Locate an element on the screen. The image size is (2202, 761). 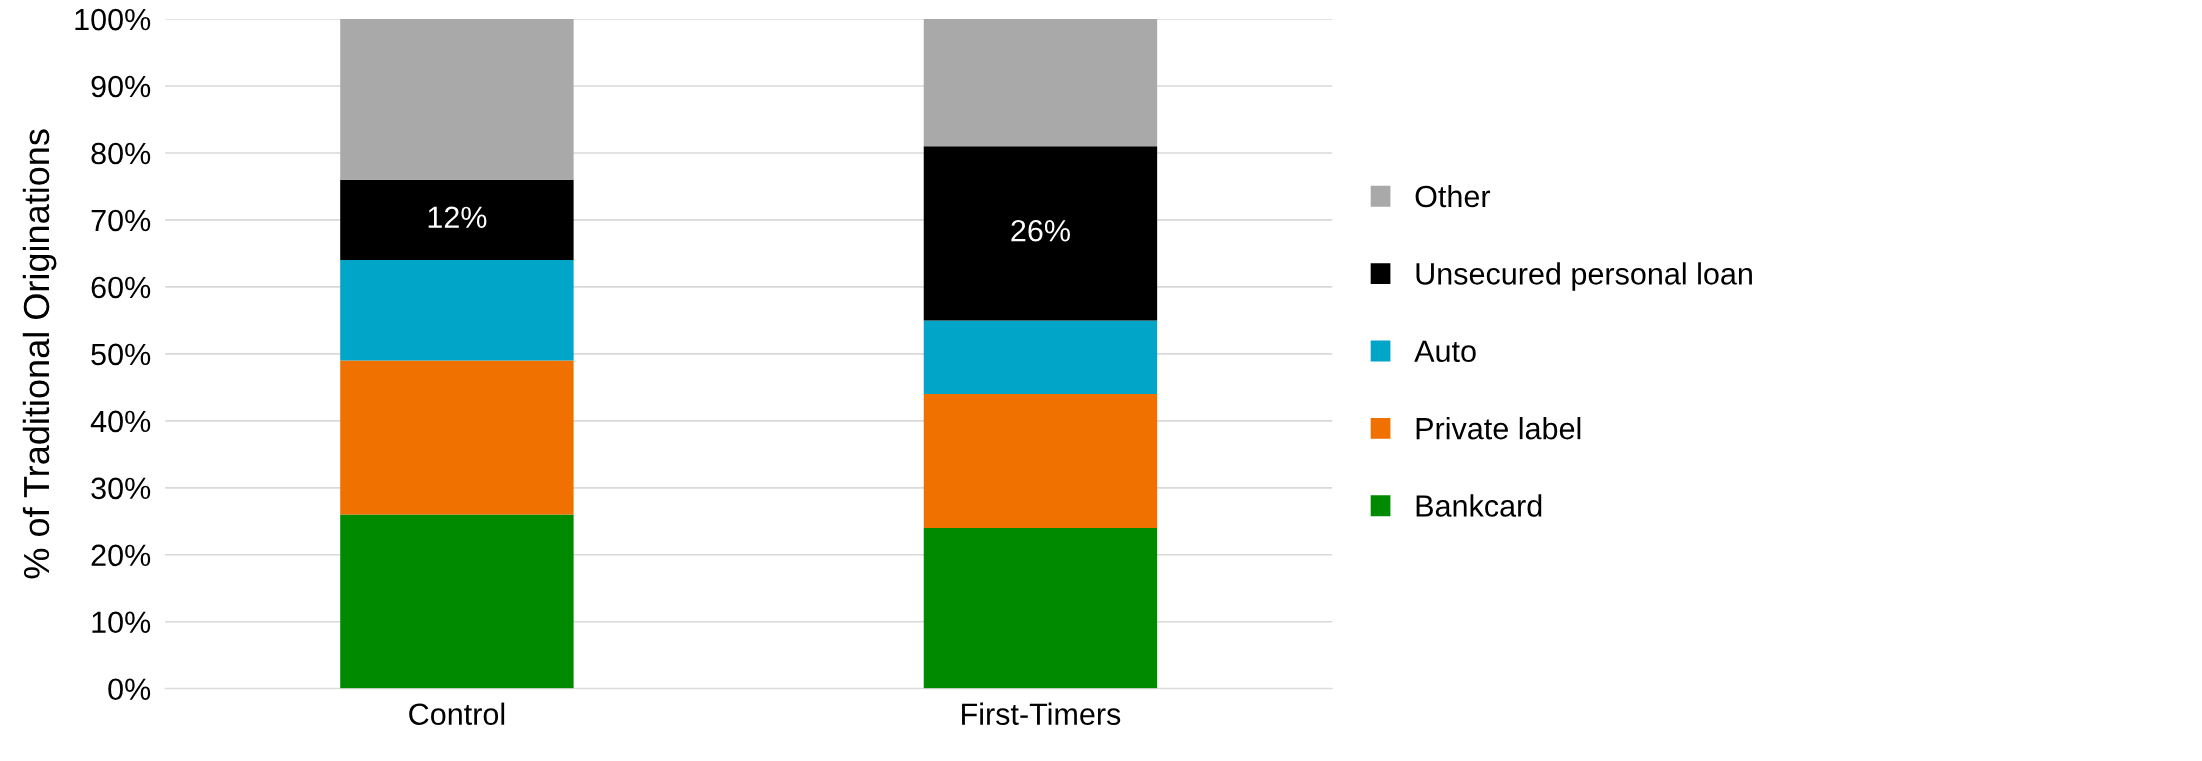
y-axis-title: % of Traditional Originations is located at coordinates (39, 354).